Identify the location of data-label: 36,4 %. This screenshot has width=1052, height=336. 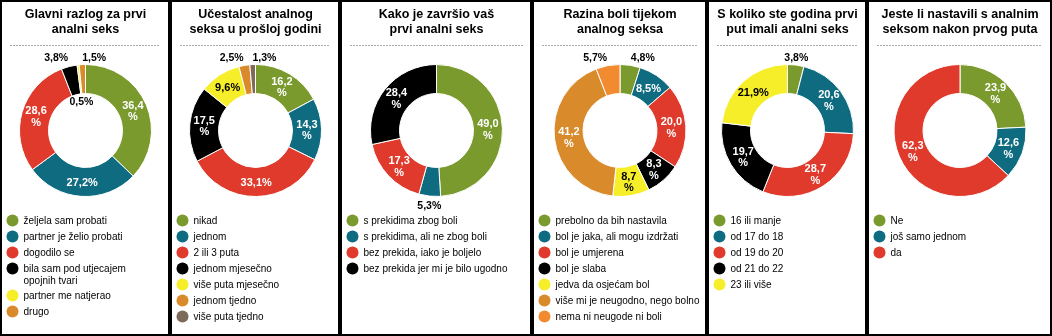
(133, 110).